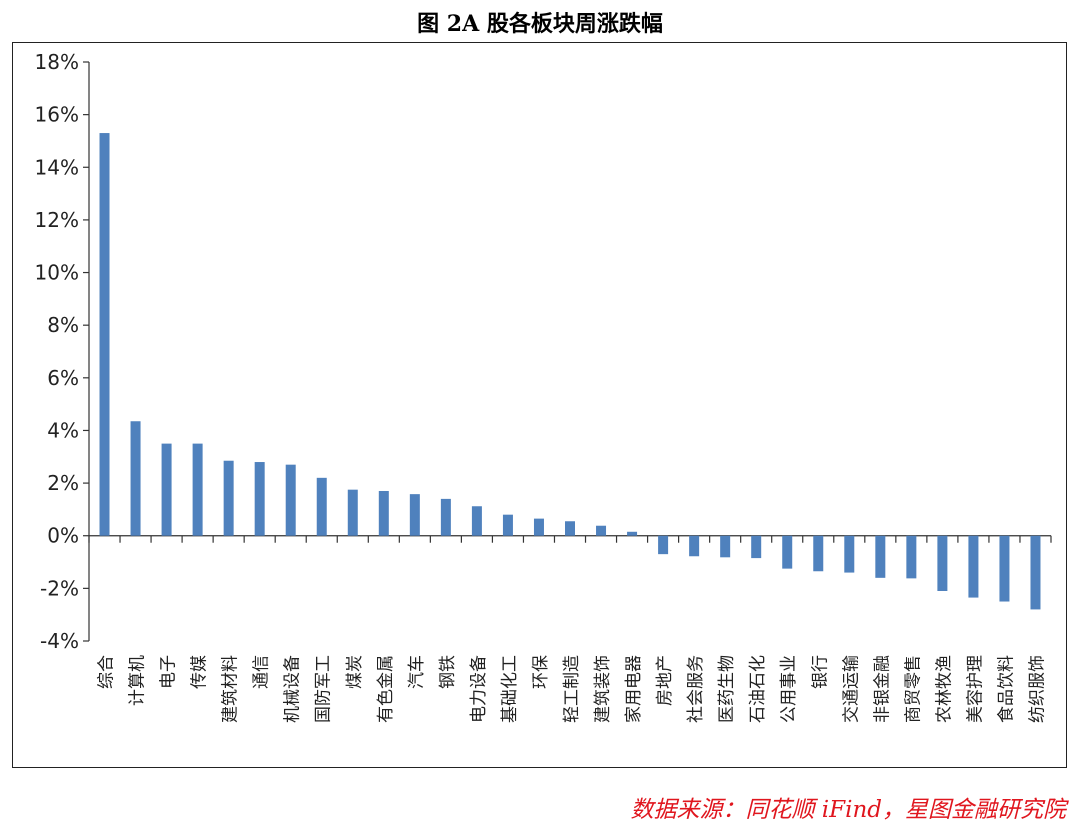 The height and width of the screenshot is (824, 1080). I want to click on x-category-label: 交通运输, so click(851, 689).